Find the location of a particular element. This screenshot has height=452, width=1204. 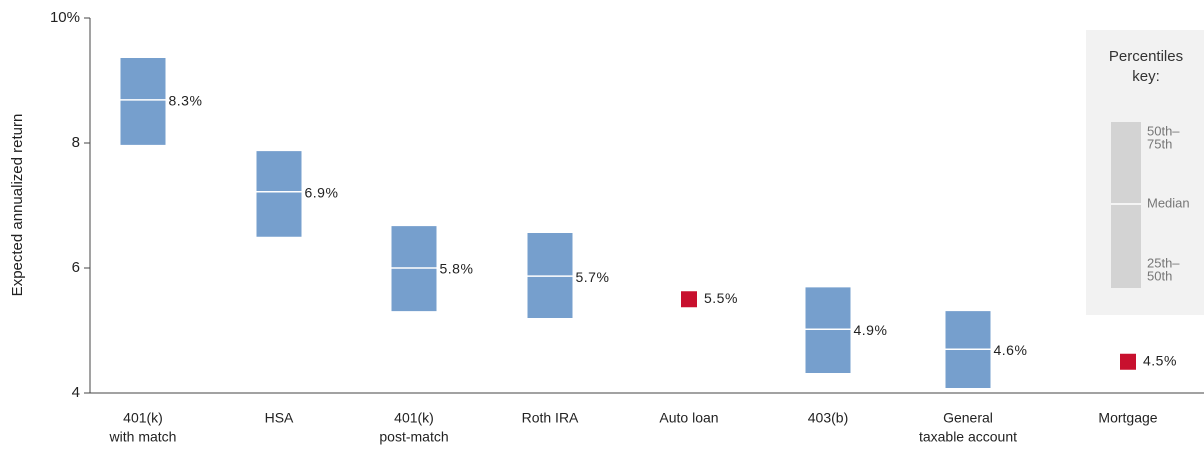

key-upper: 75th is located at coordinates (1159, 143).